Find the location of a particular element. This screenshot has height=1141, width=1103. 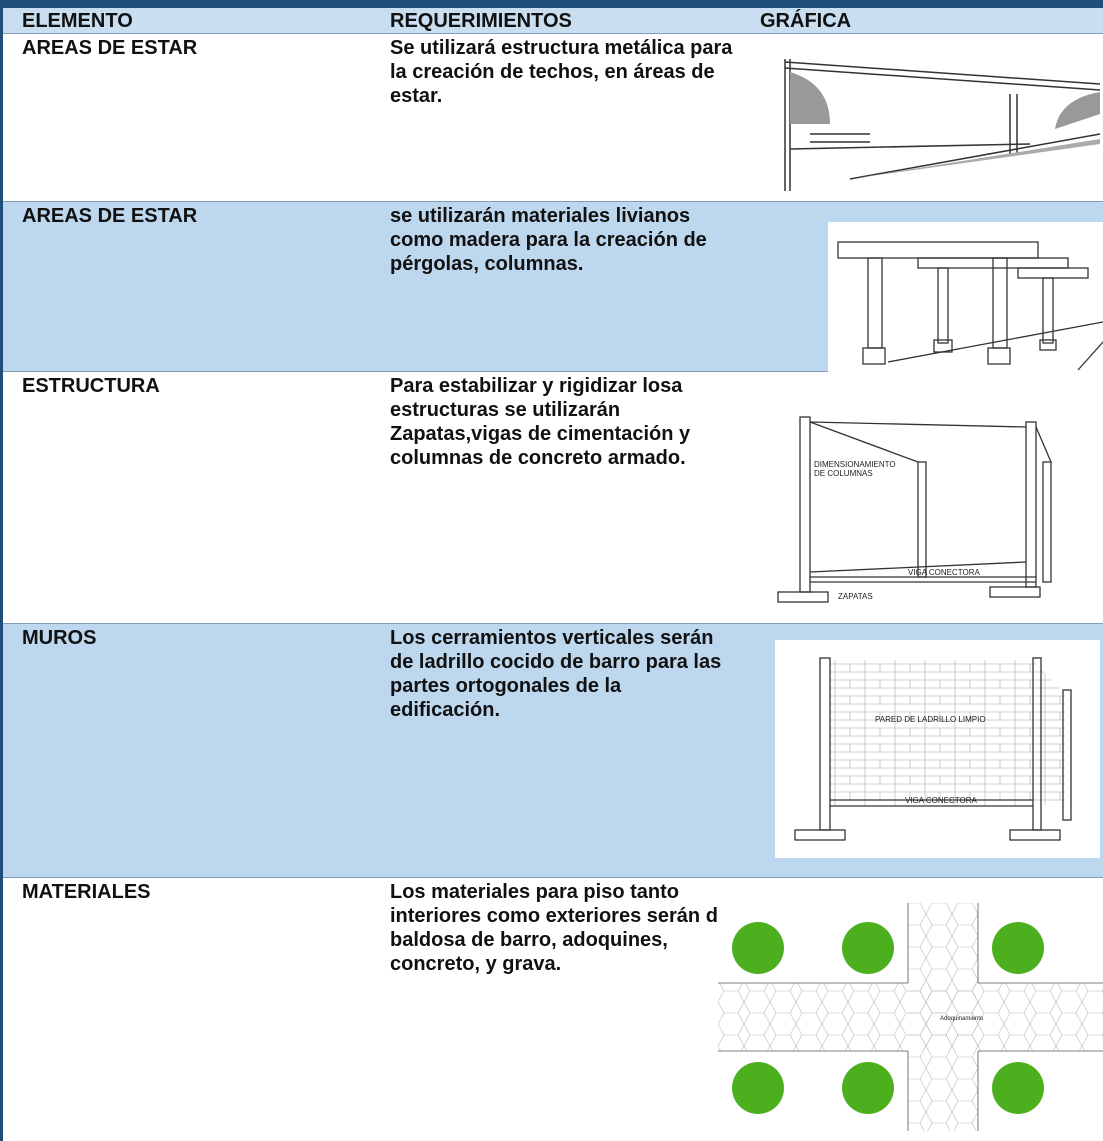

element-cell: ESTRUCTURA is located at coordinates (91, 386).